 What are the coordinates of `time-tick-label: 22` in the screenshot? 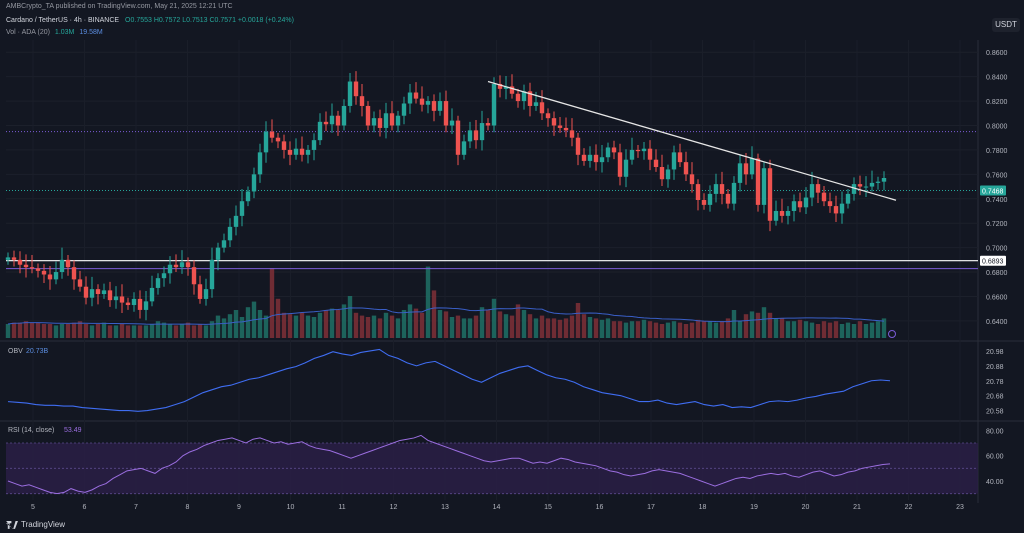 It's located at (909, 507).